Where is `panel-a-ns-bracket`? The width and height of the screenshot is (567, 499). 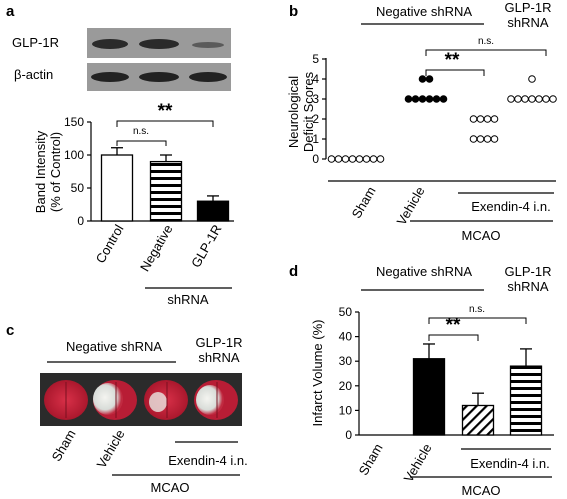
panel-a-ns-bracket is located at coordinates (141, 143).